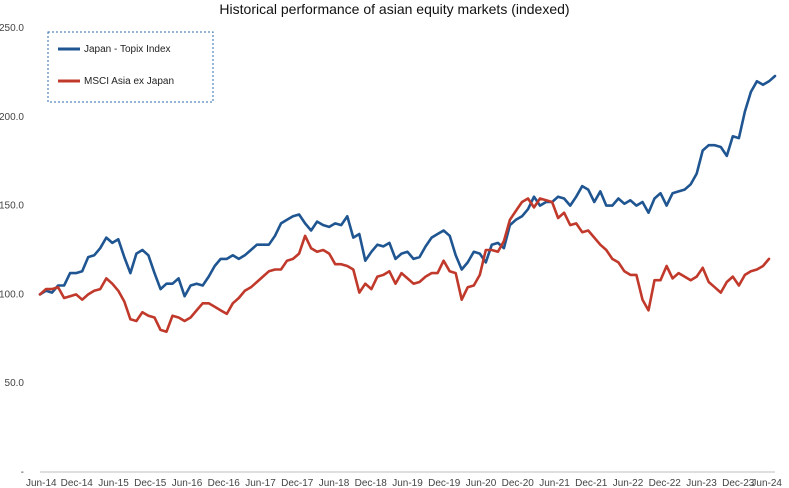 The width and height of the screenshot is (789, 488). What do you see at coordinates (22, 472) in the screenshot?
I see `y-tick-label: -` at bounding box center [22, 472].